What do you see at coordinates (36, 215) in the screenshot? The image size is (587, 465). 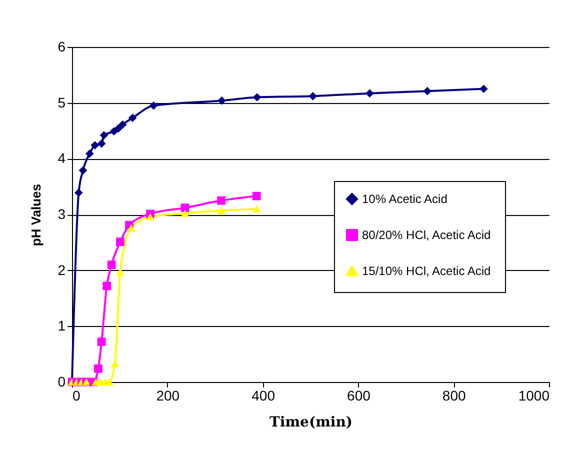 I see `y-axis-title: pH Values` at bounding box center [36, 215].